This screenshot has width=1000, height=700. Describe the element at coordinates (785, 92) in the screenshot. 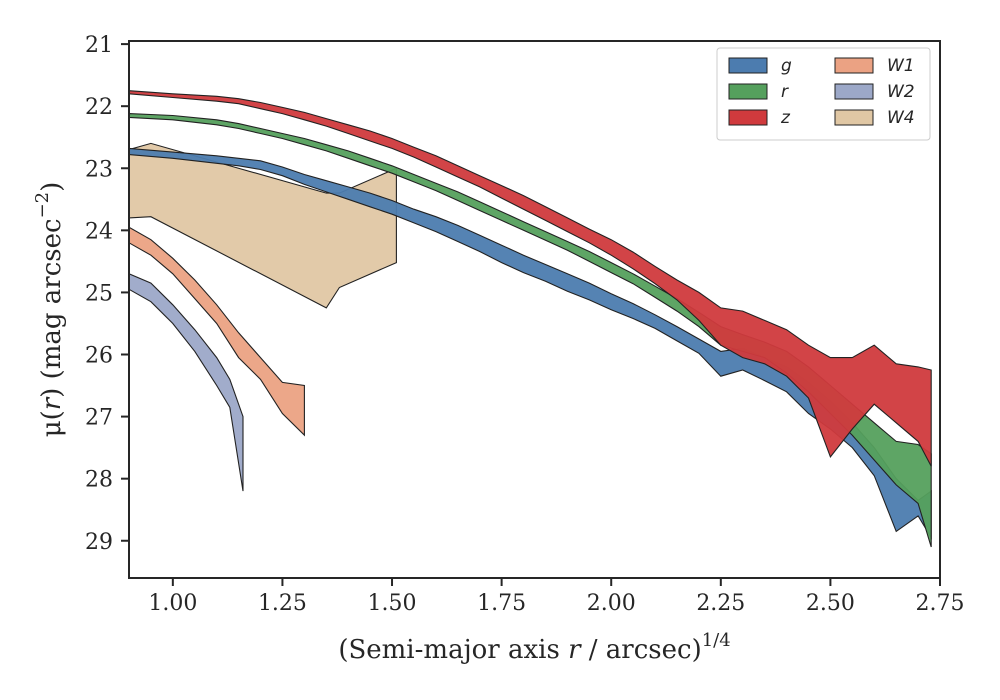

I see `legend-label-r: r` at that location.